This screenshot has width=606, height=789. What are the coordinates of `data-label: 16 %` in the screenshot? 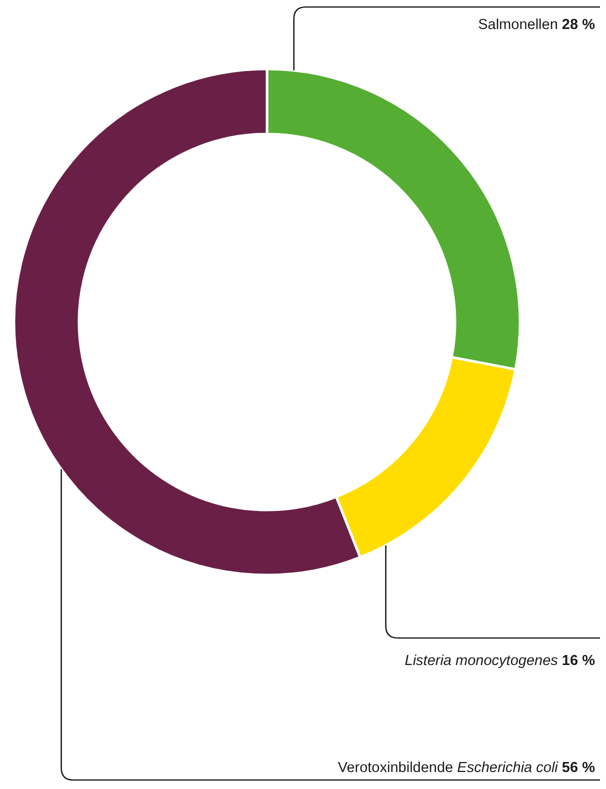 It's located at (577, 661).